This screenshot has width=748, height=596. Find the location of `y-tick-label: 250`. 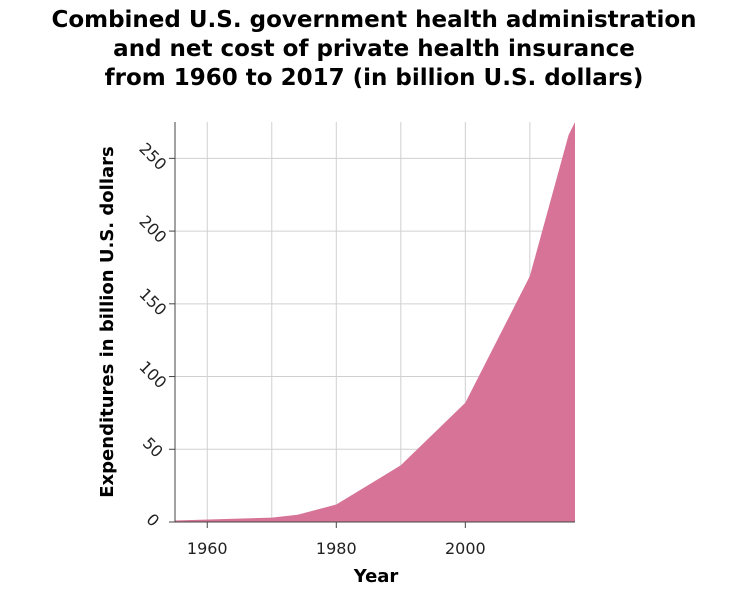

y-tick-label: 250 is located at coordinates (152, 156).